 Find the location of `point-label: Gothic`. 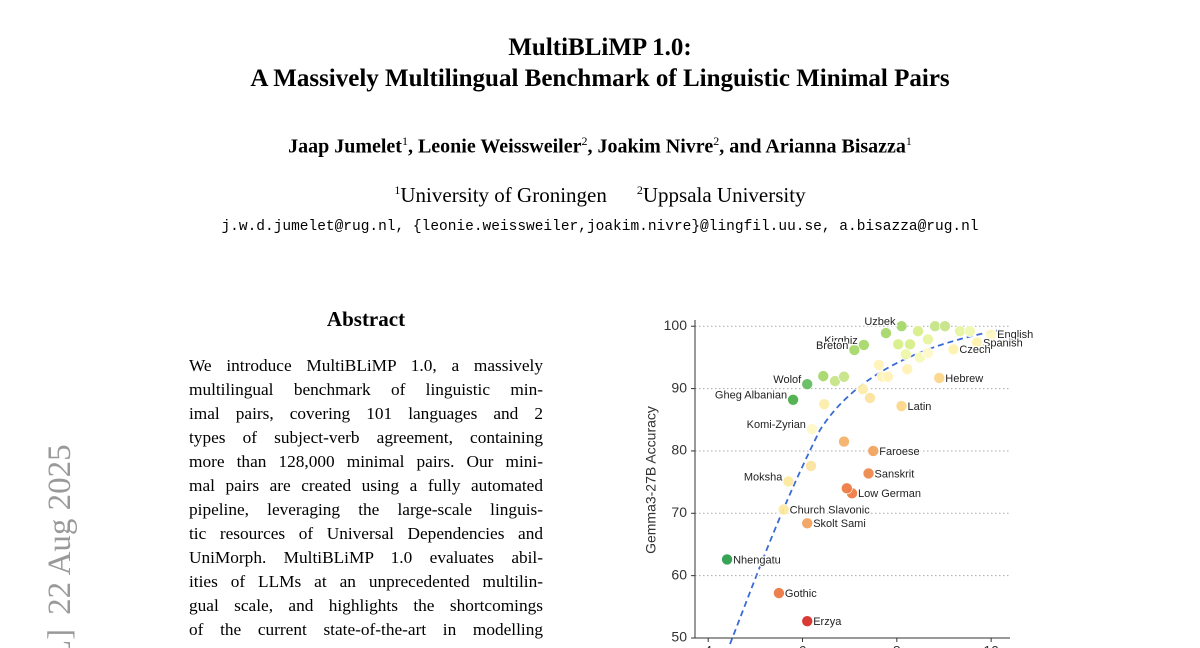

point-label: Gothic is located at coordinates (801, 594).